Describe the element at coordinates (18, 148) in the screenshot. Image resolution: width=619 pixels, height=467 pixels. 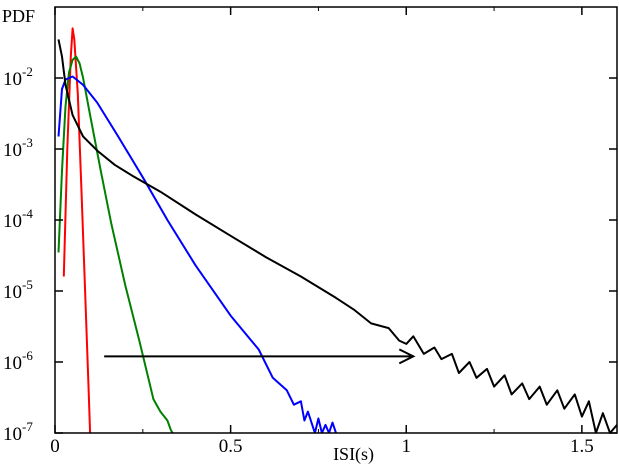
I see `y-tick-label: 10⁻³` at that location.